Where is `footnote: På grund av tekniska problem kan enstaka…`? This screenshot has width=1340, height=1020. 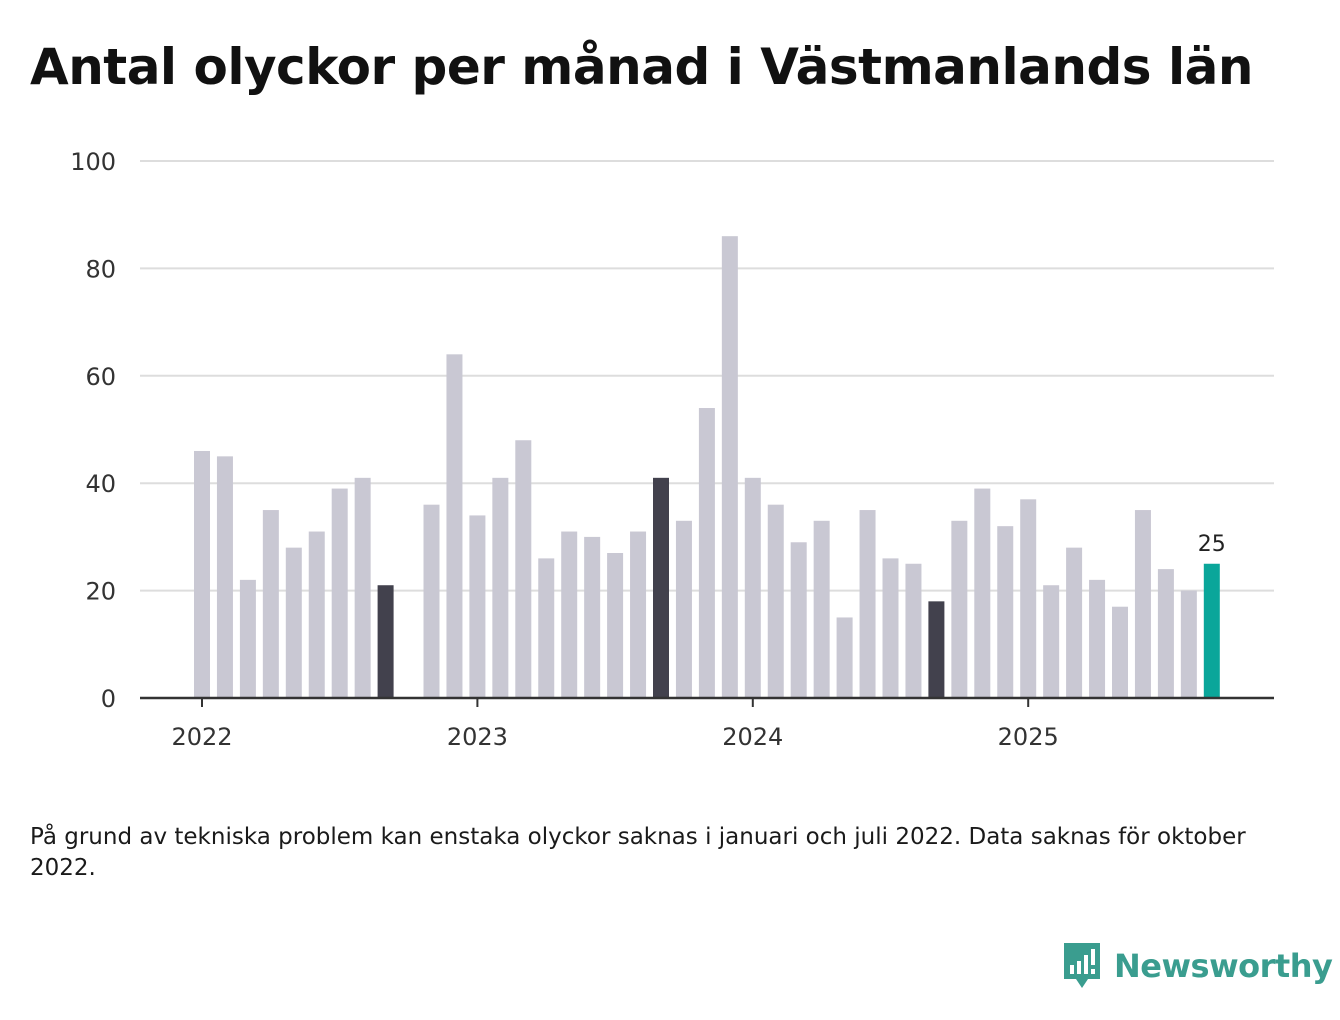 footnote: På grund av tekniska problem kan enstaka… is located at coordinates (638, 852).